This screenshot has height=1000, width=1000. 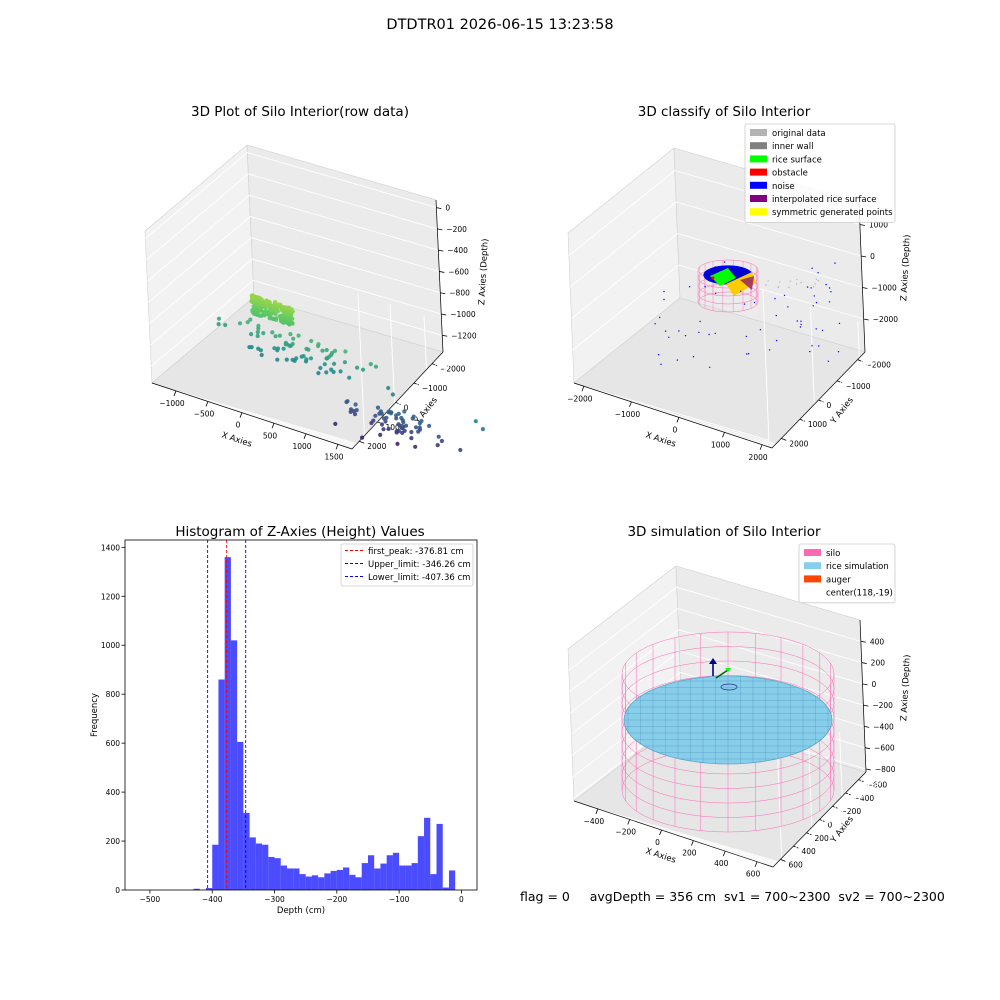 I want to click on sim-tick-x, so click(x=597, y=811).